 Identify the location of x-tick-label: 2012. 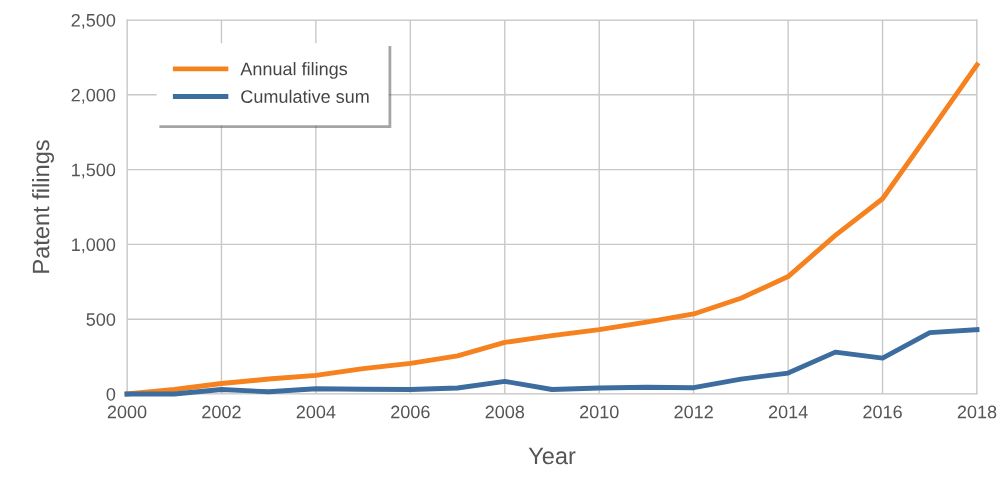
(693, 412).